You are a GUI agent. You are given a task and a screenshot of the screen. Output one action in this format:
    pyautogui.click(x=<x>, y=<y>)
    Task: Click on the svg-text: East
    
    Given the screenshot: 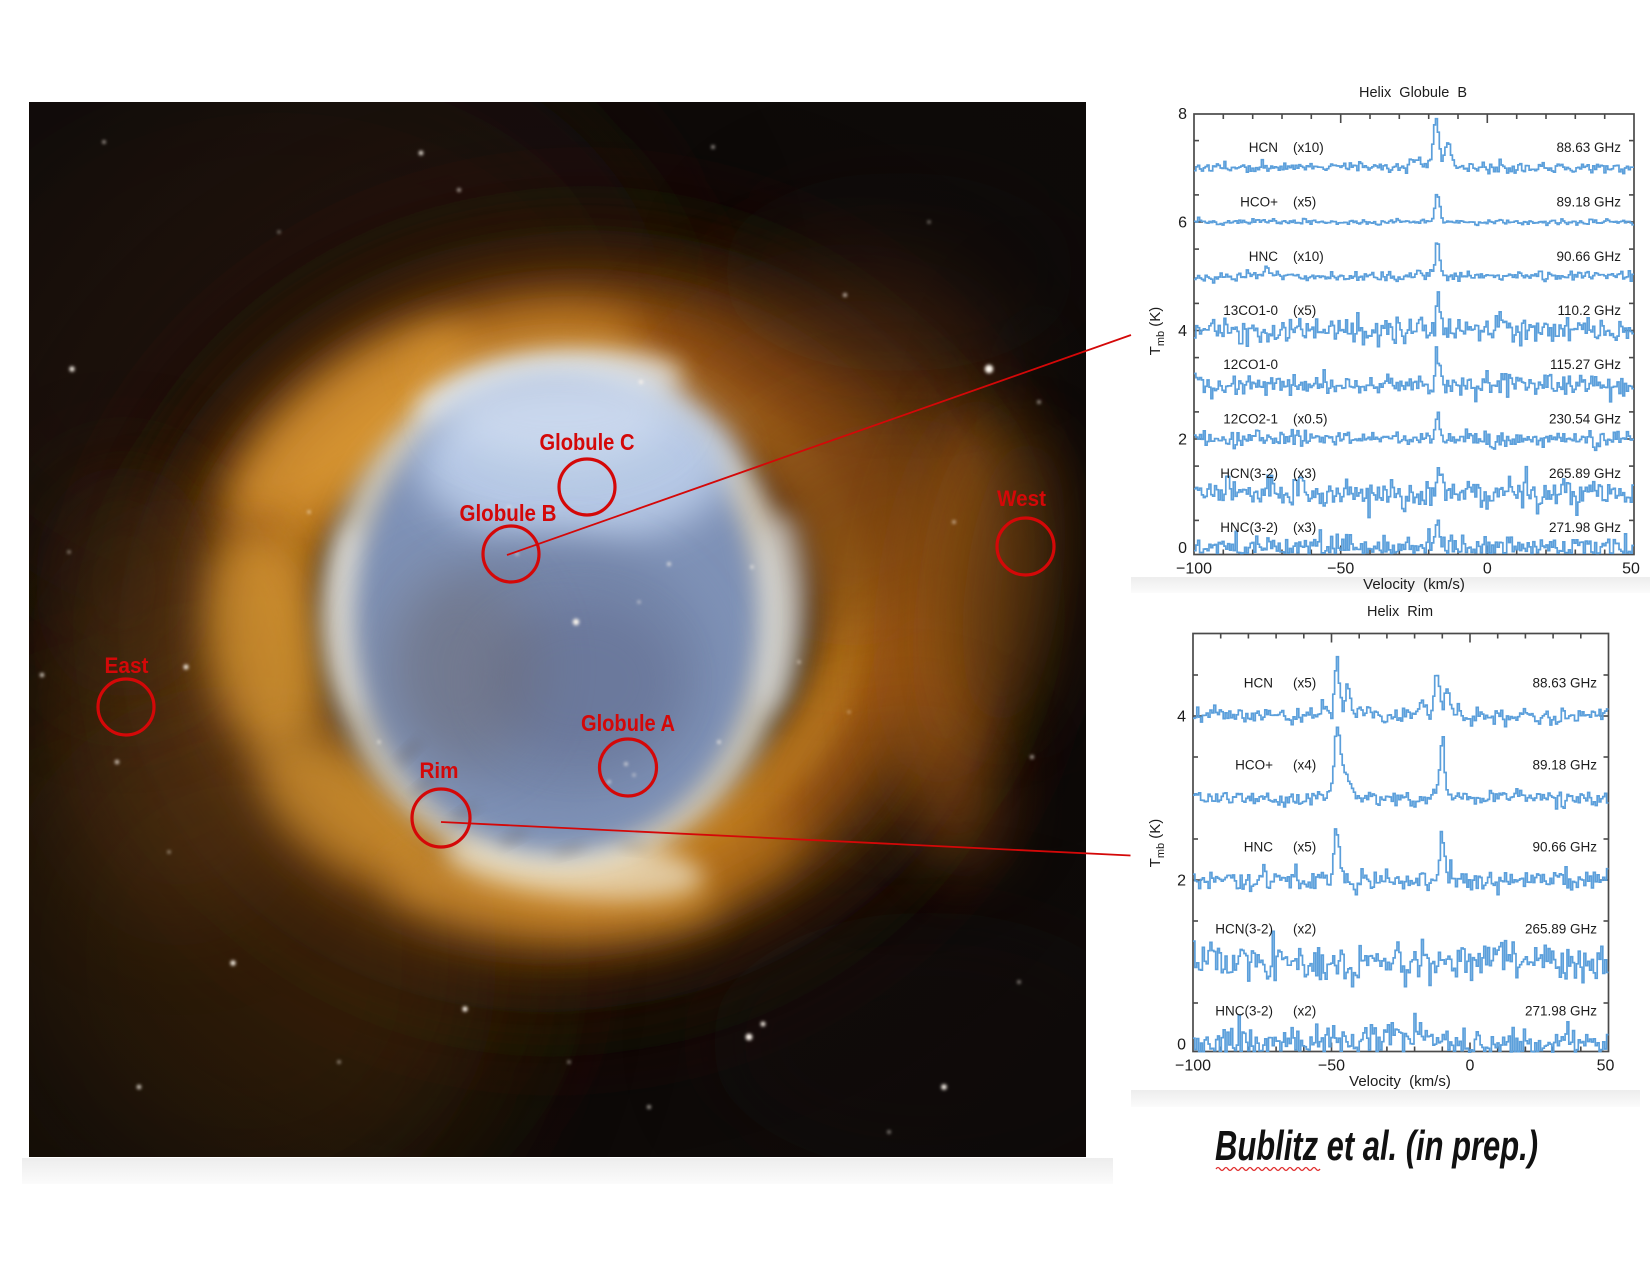 What is the action you would take?
    pyautogui.click(x=127, y=665)
    